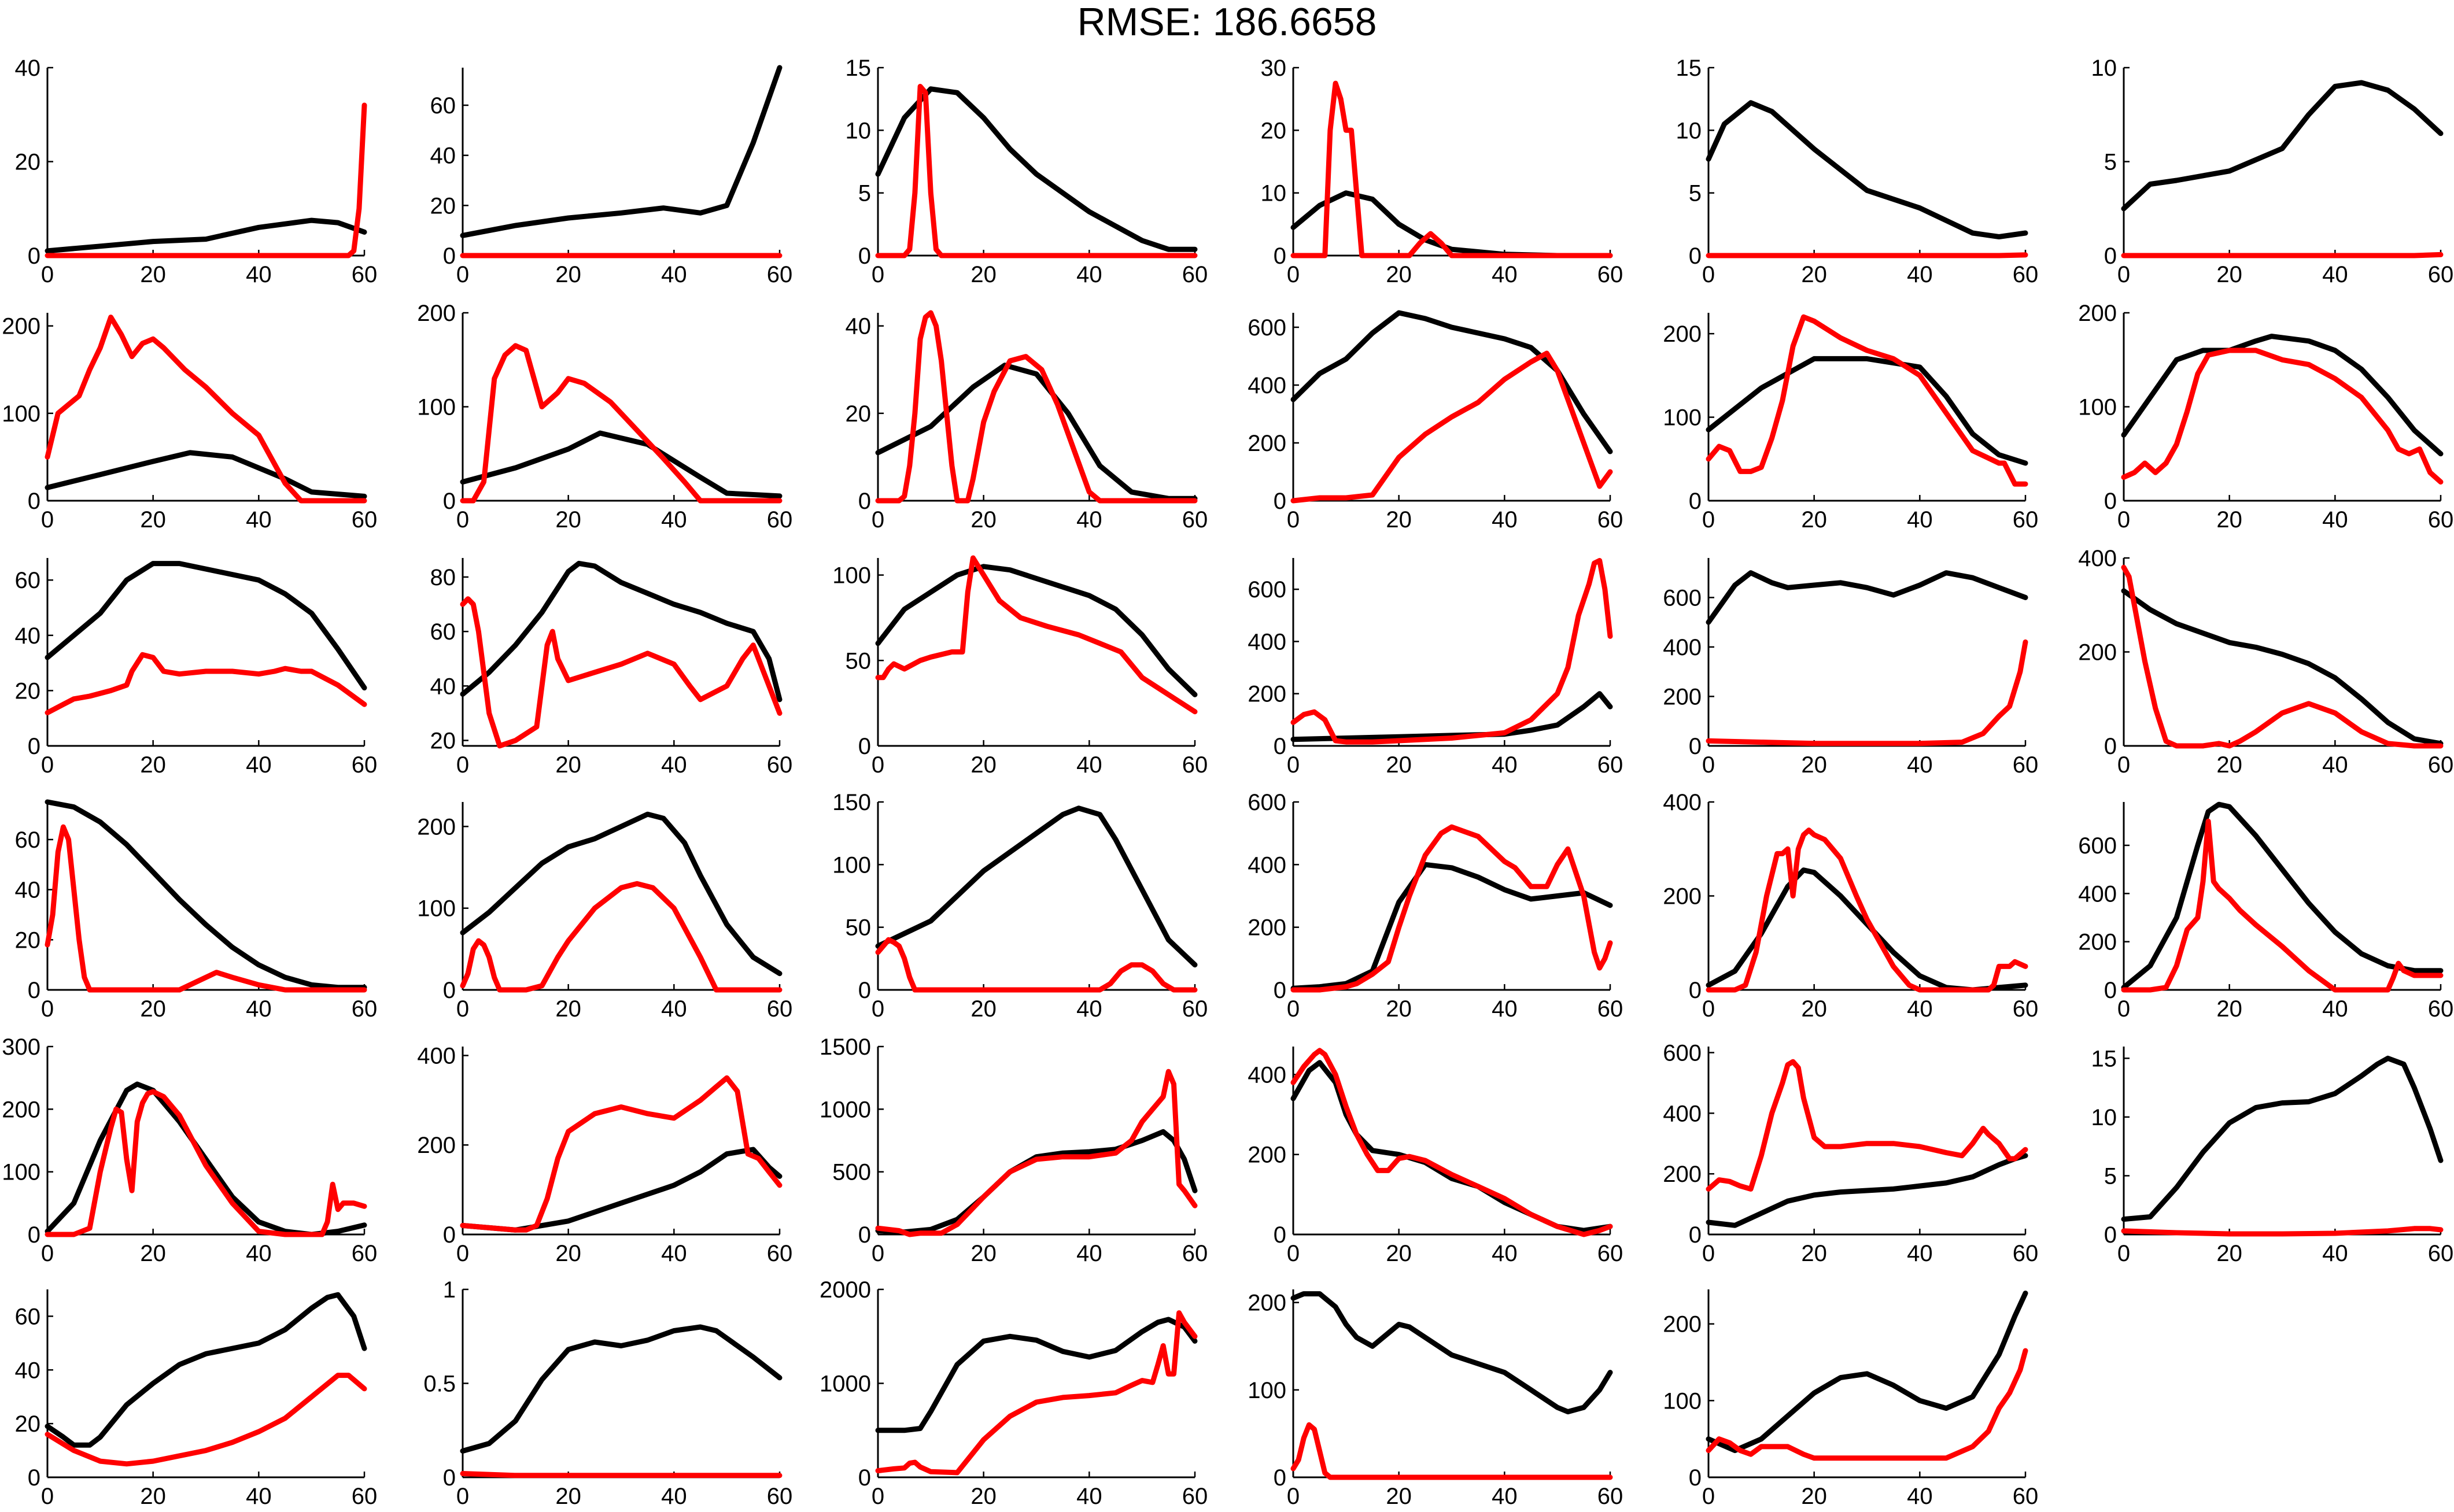 The image size is (2454, 1512). Describe the element at coordinates (2110, 162) in the screenshot. I see `y-tick-label: 5` at that location.